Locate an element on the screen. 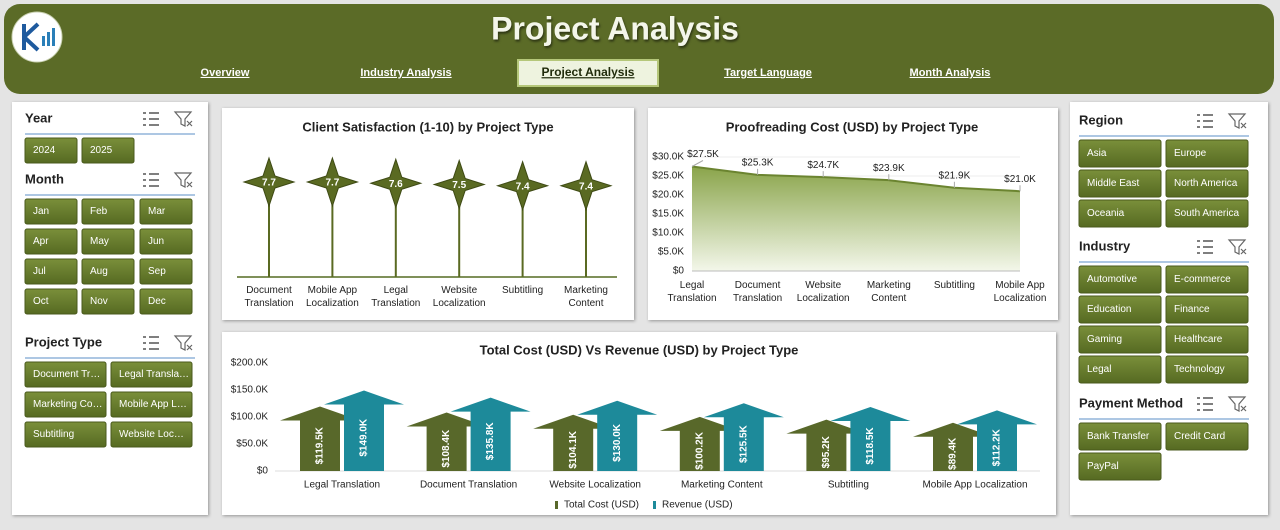 The image size is (1280, 530). data-label: 7.4 is located at coordinates (523, 186).